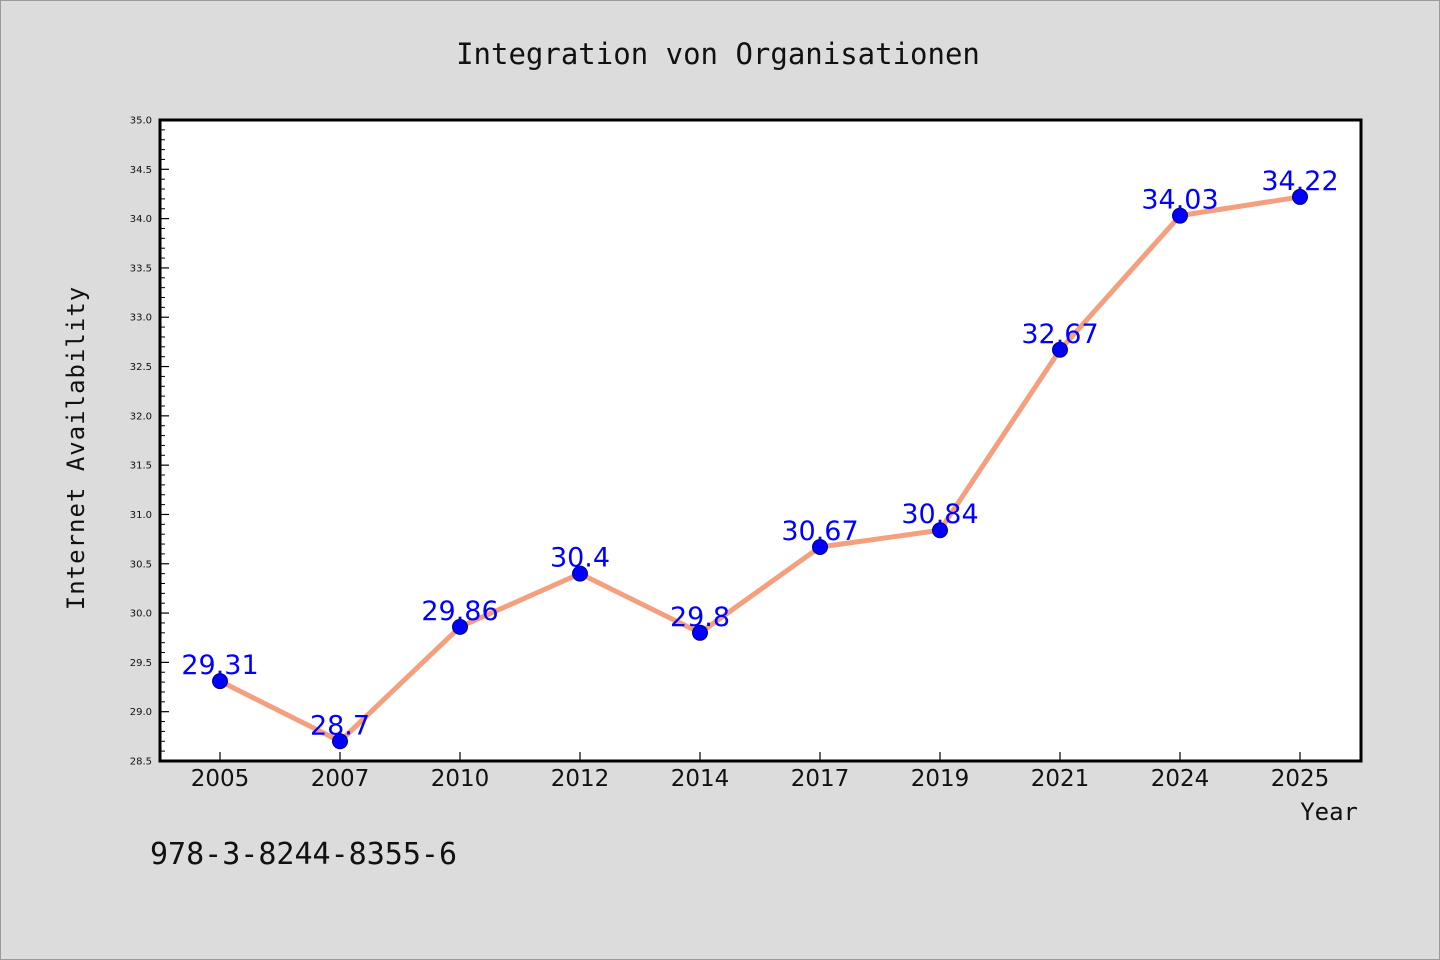  I want to click on data-label: 28.7, so click(340, 725).